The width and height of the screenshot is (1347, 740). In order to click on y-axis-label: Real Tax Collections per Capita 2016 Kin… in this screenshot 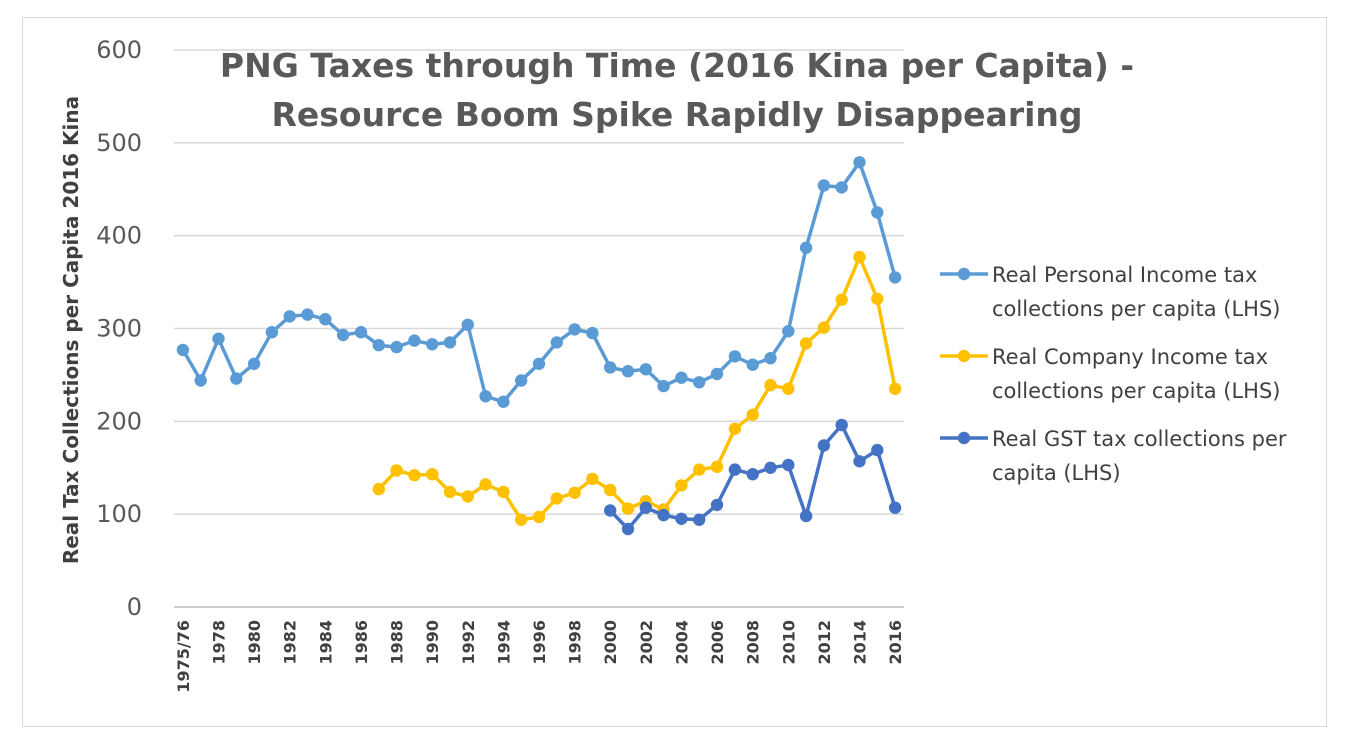, I will do `click(71, 330)`.